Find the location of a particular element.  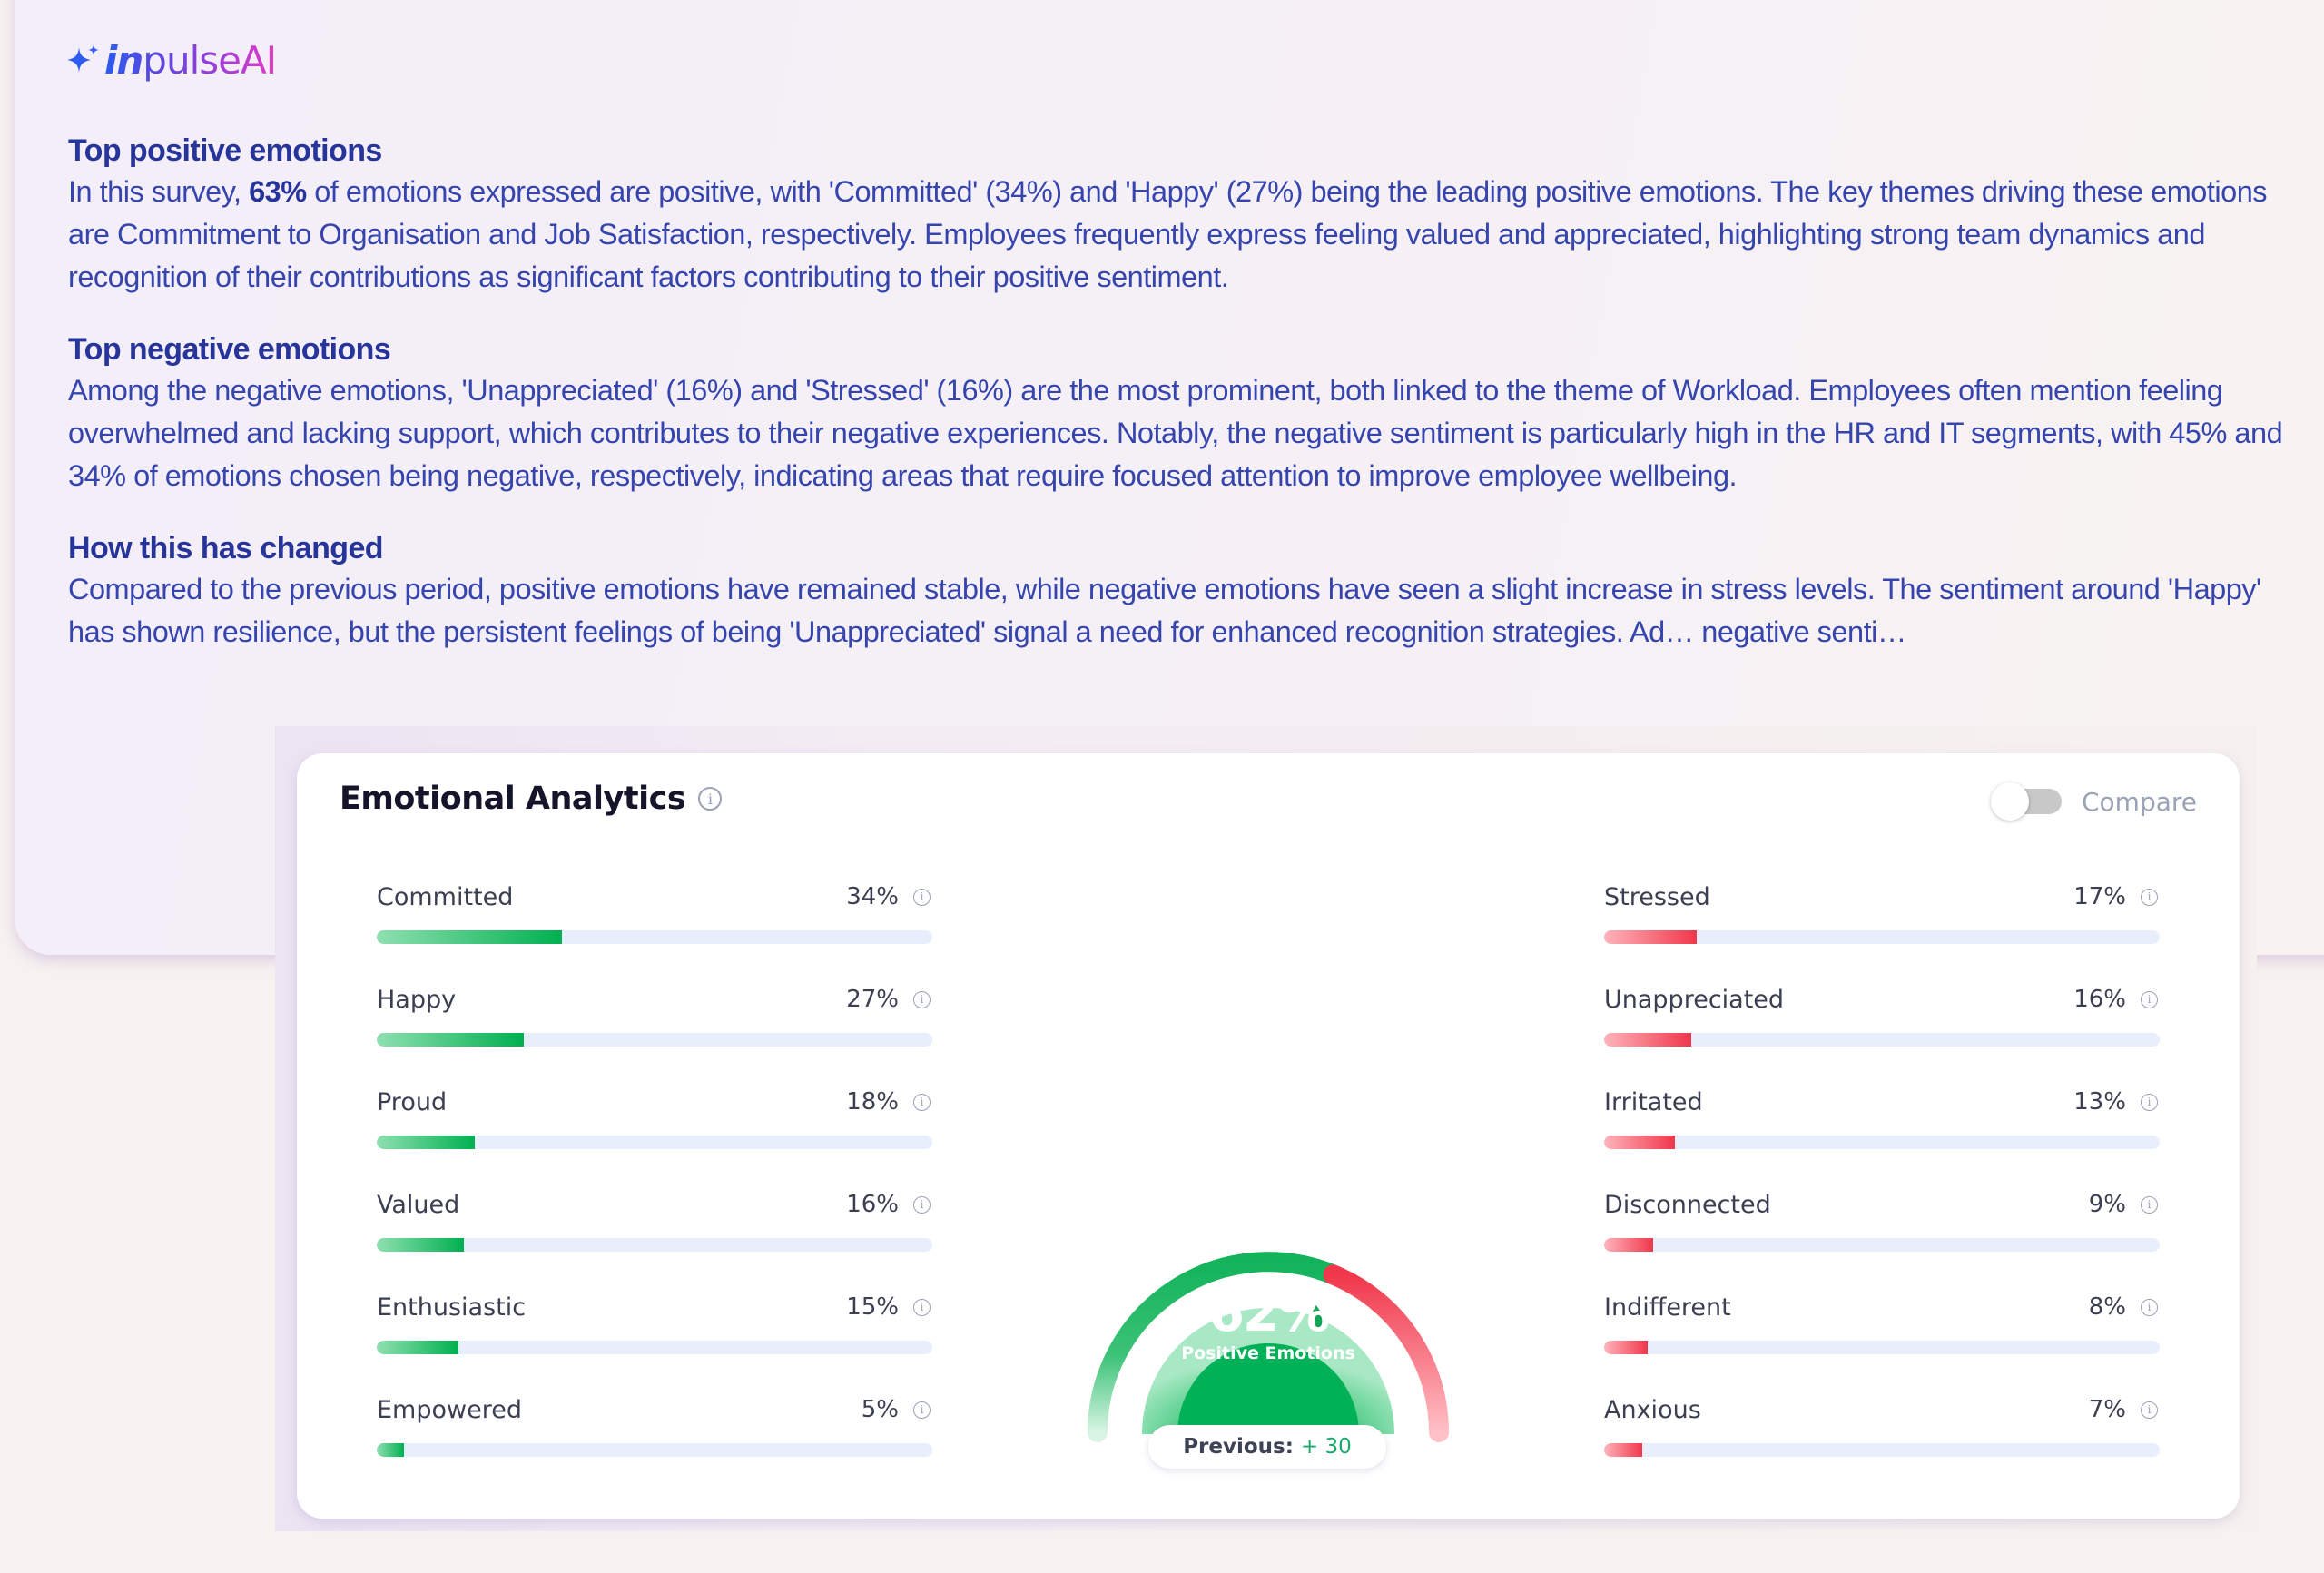

compare-toggle-group: Compare is located at coordinates (2093, 801).